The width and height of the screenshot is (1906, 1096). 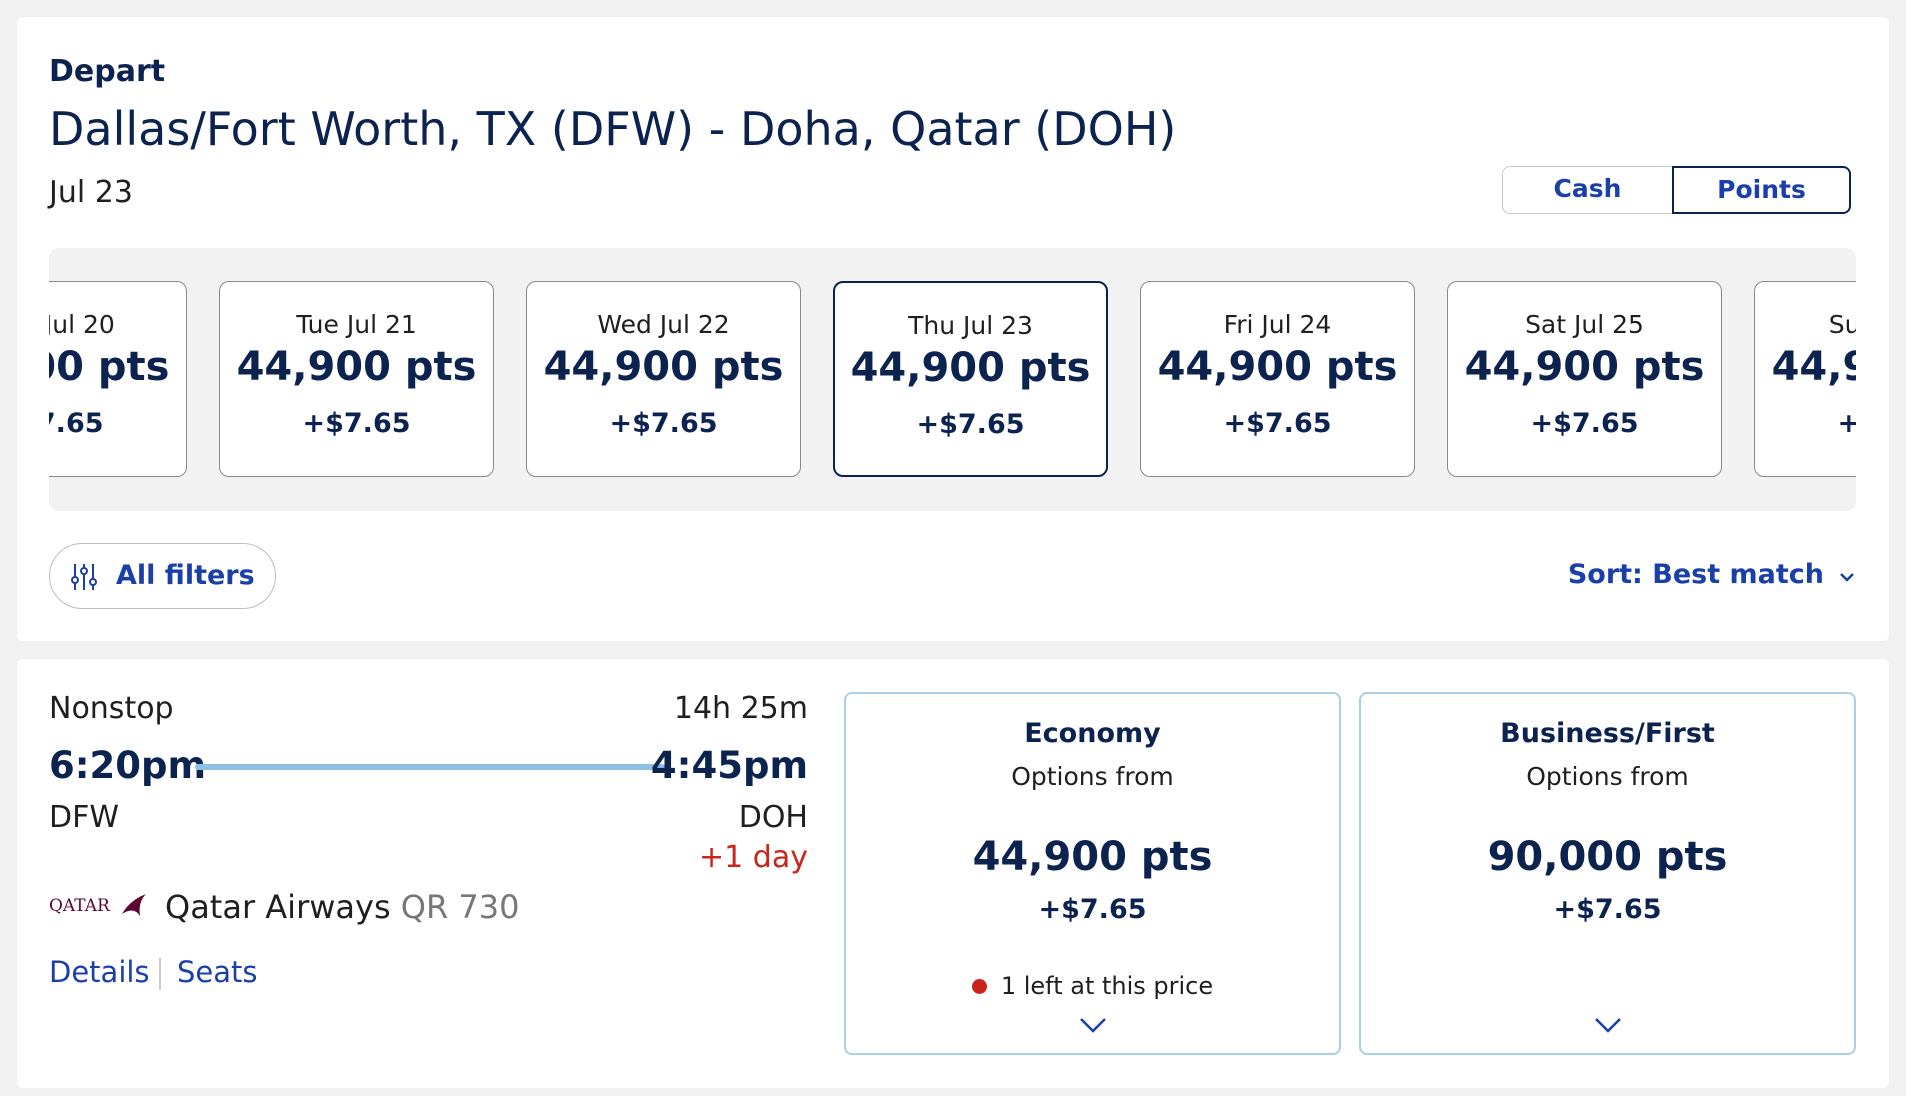 I want to click on date: Jul 23, so click(x=91, y=192).